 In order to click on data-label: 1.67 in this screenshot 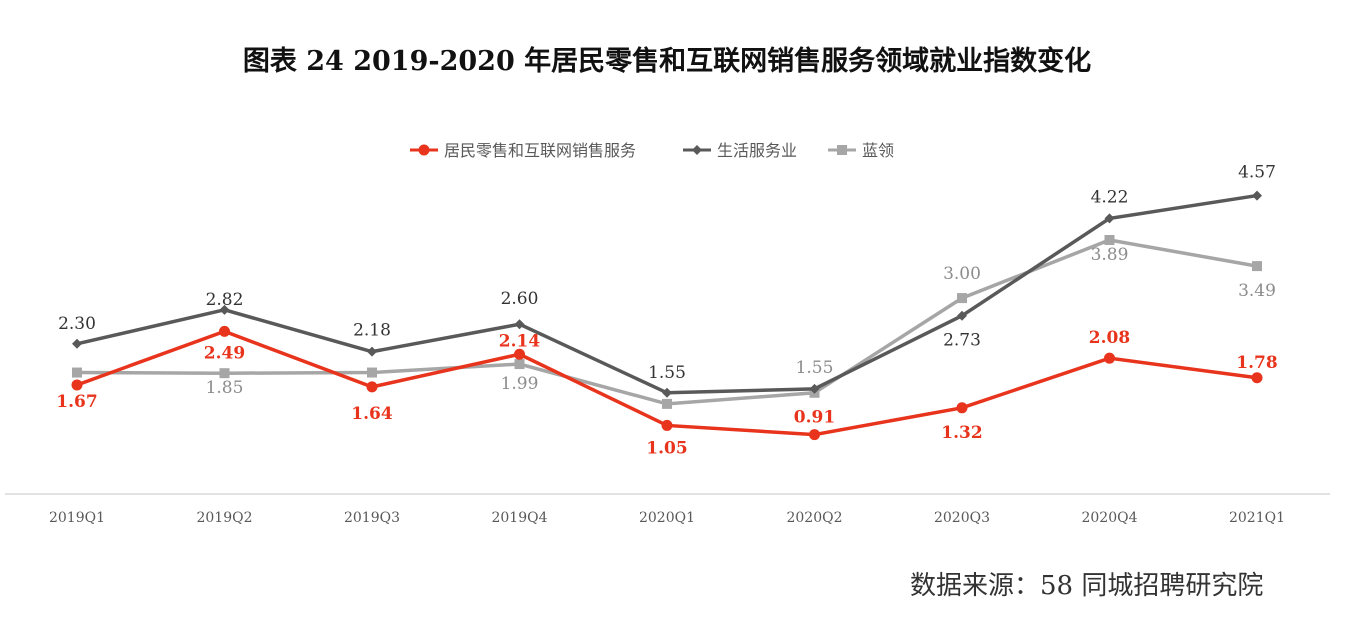, I will do `click(76, 402)`.